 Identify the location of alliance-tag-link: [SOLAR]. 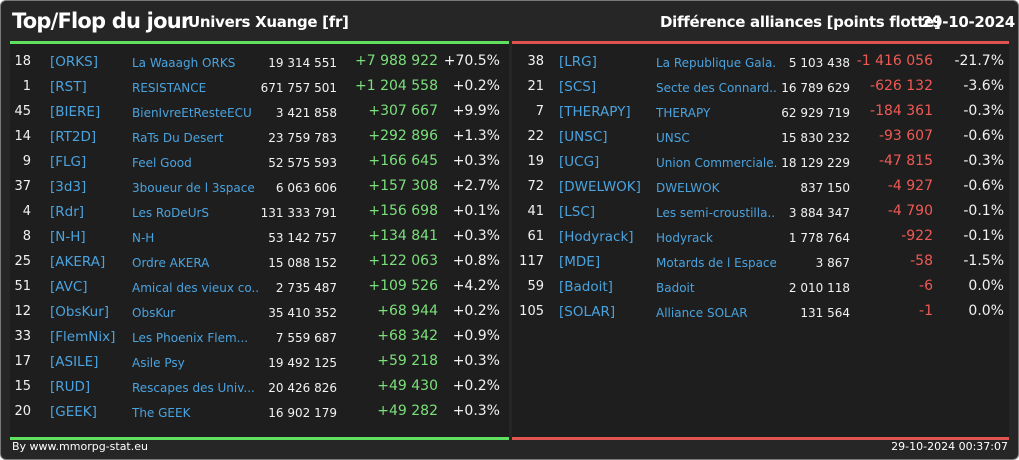
(587, 312).